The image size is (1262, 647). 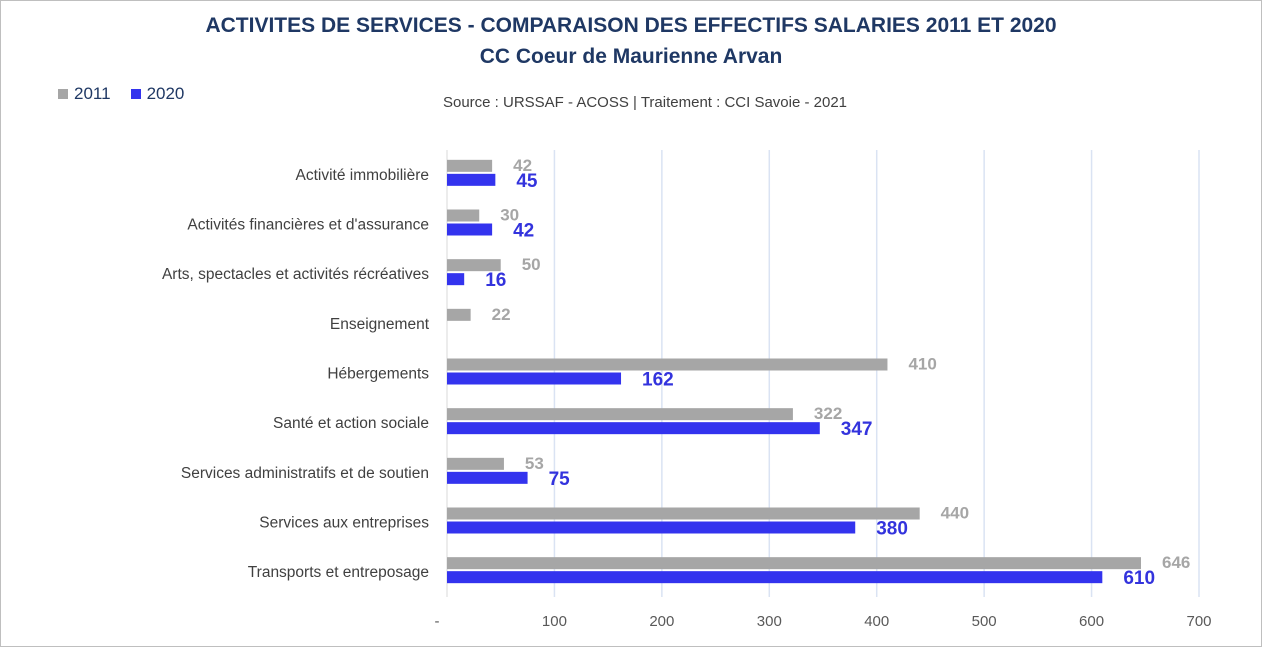 I want to click on data-label-2011: 322, so click(x=828, y=413).